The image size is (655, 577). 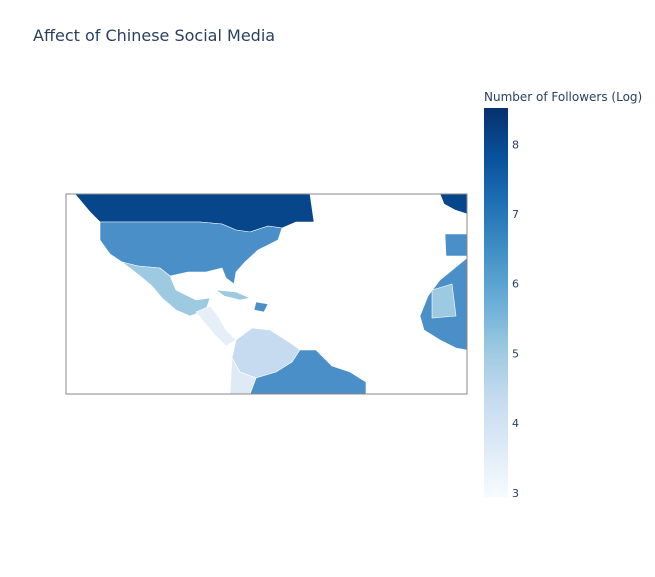 What do you see at coordinates (563, 97) in the screenshot?
I see `colorbar-title: Number of Followers (Log)` at bounding box center [563, 97].